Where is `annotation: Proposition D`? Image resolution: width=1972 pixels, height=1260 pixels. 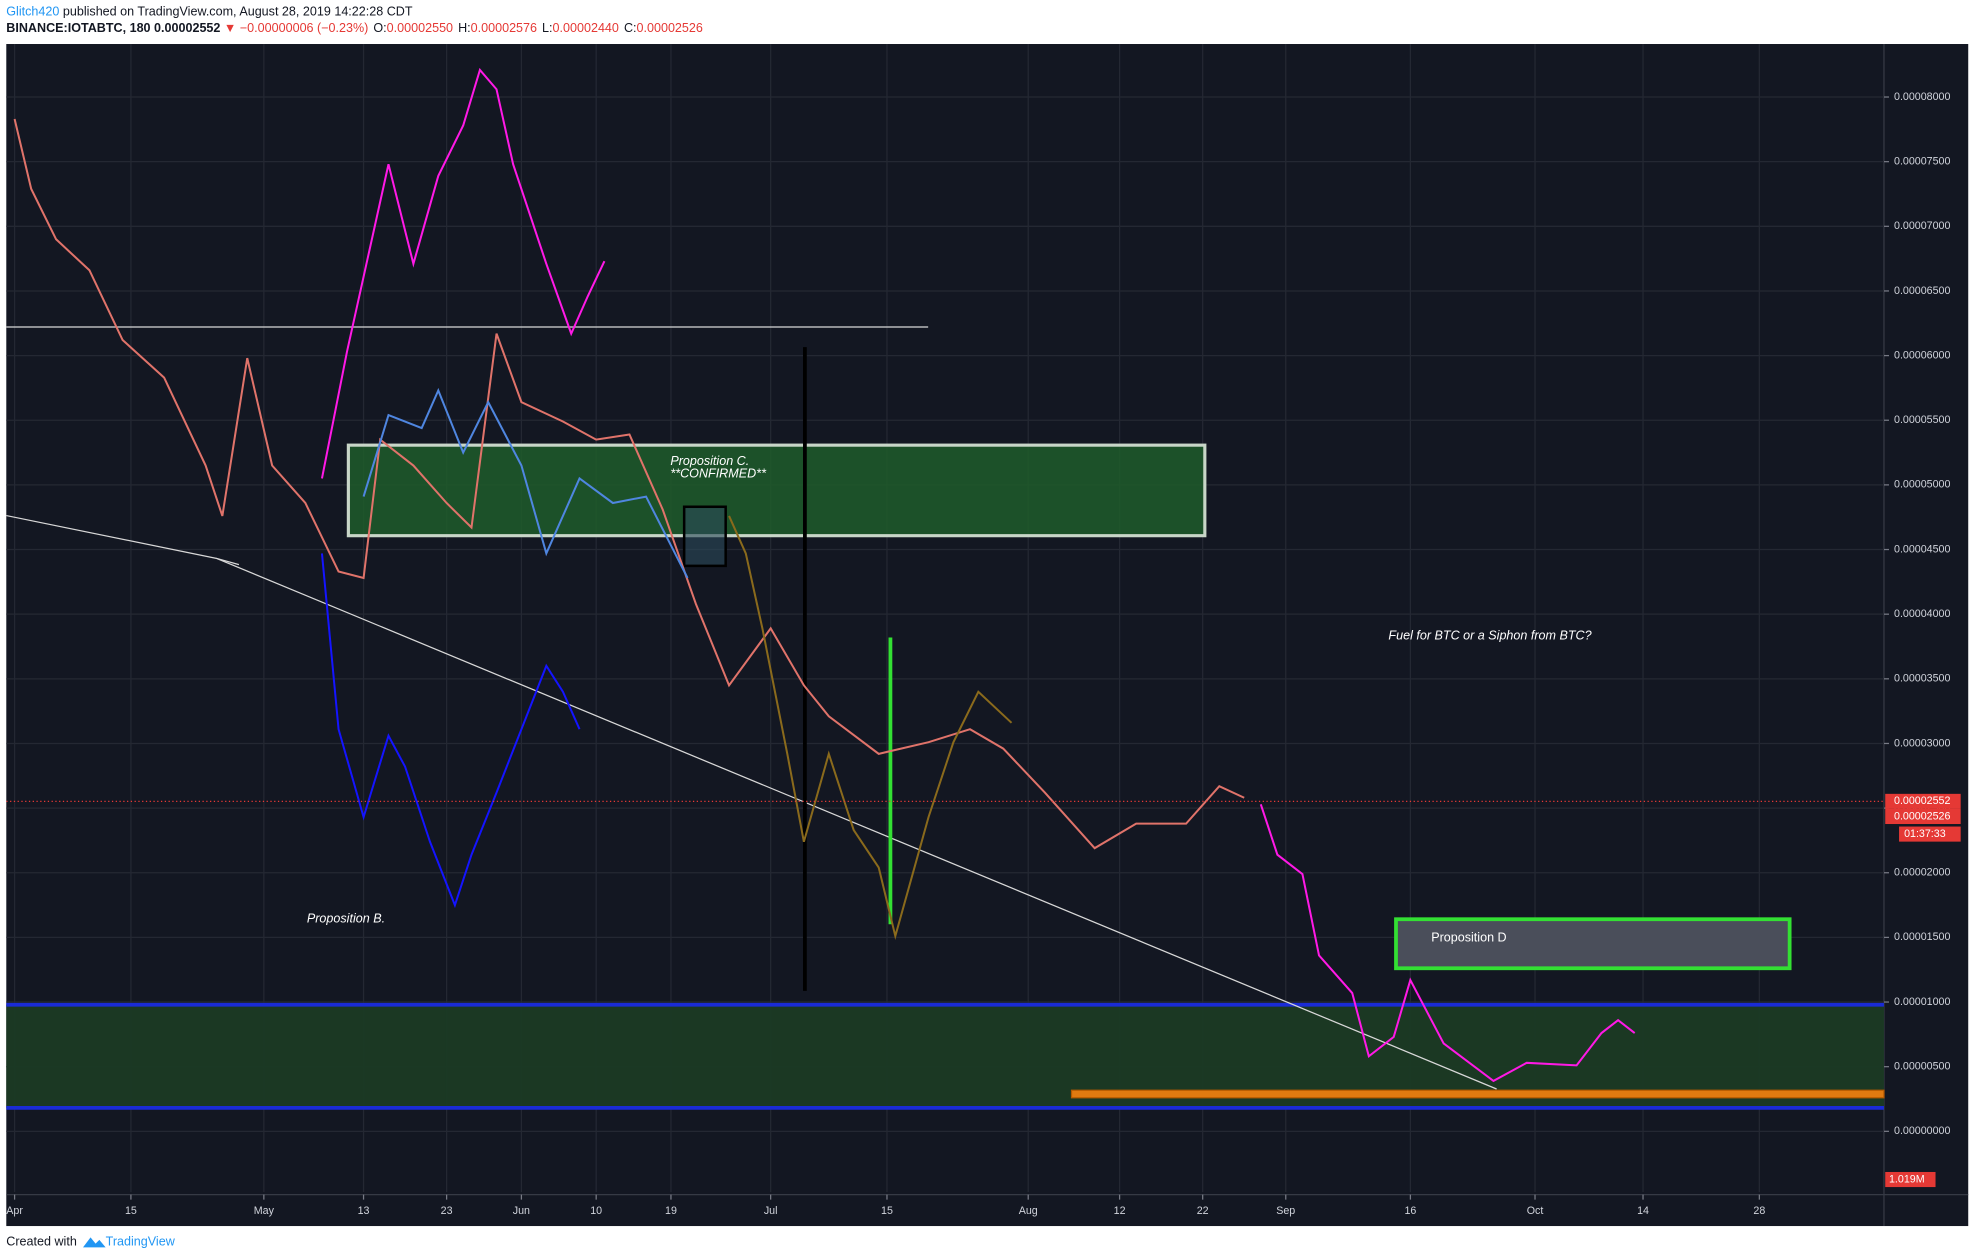
annotation: Proposition D is located at coordinates (1468, 937).